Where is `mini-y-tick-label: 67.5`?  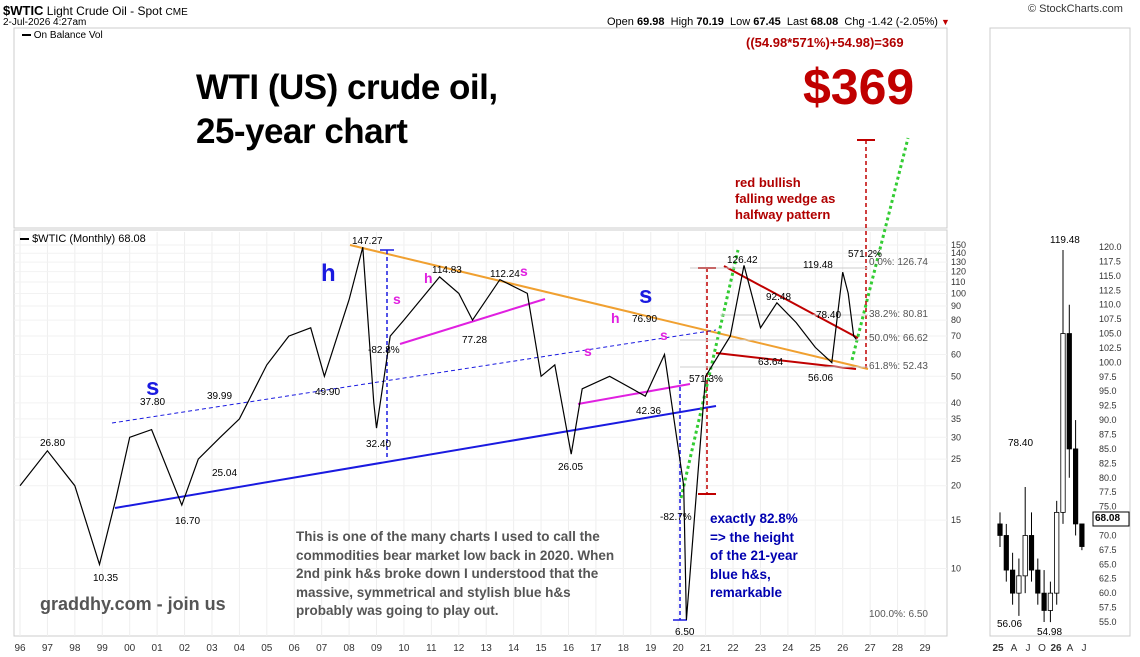
mini-y-tick-label: 67.5 is located at coordinates (1108, 550).